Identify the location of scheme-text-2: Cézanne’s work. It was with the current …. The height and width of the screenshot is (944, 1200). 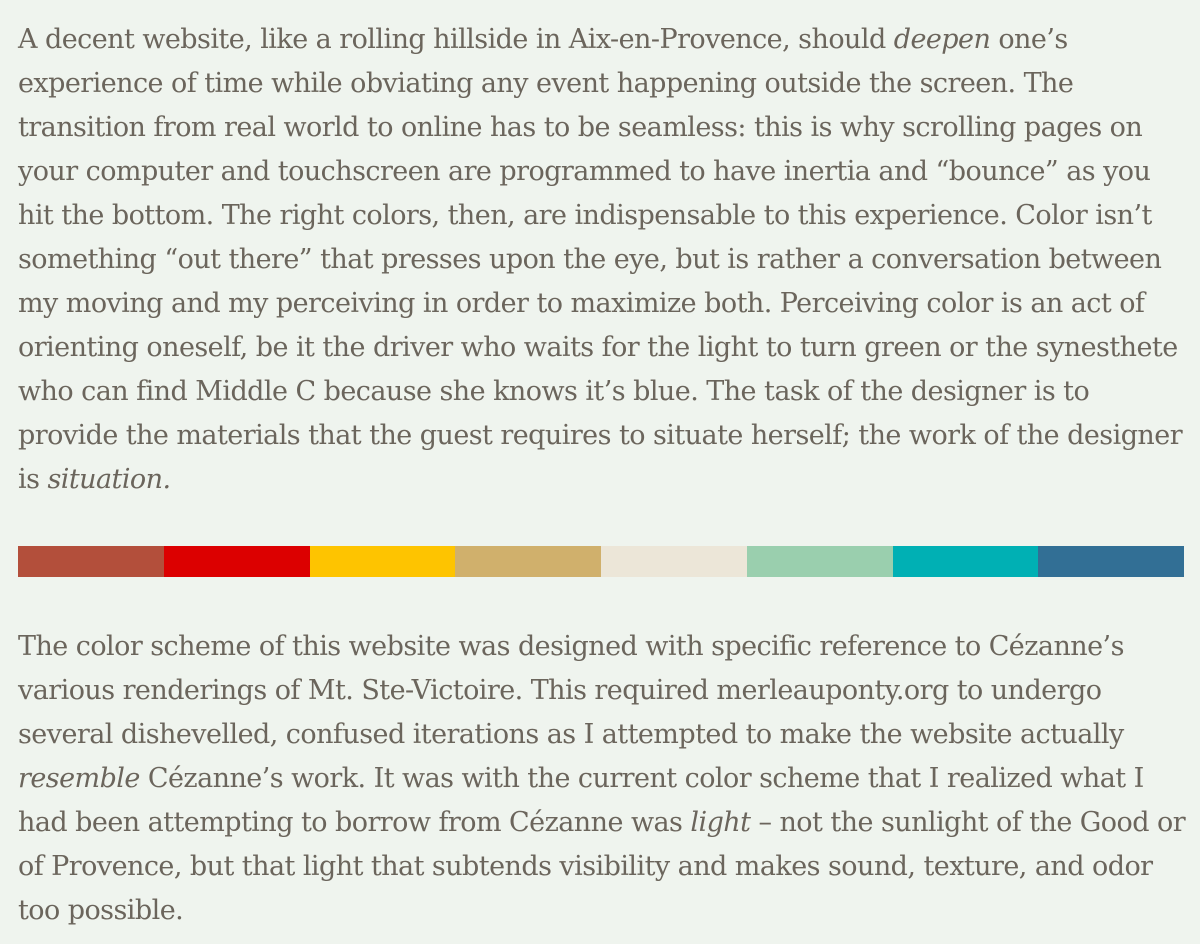
(581, 800).